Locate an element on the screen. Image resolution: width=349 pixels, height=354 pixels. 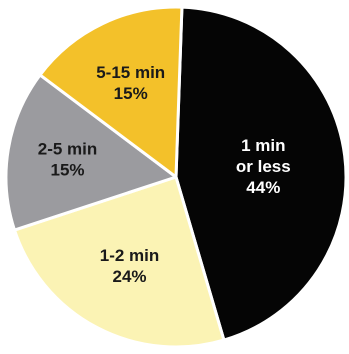
slice-label-2: 2-5 min 15% is located at coordinates (68, 160).